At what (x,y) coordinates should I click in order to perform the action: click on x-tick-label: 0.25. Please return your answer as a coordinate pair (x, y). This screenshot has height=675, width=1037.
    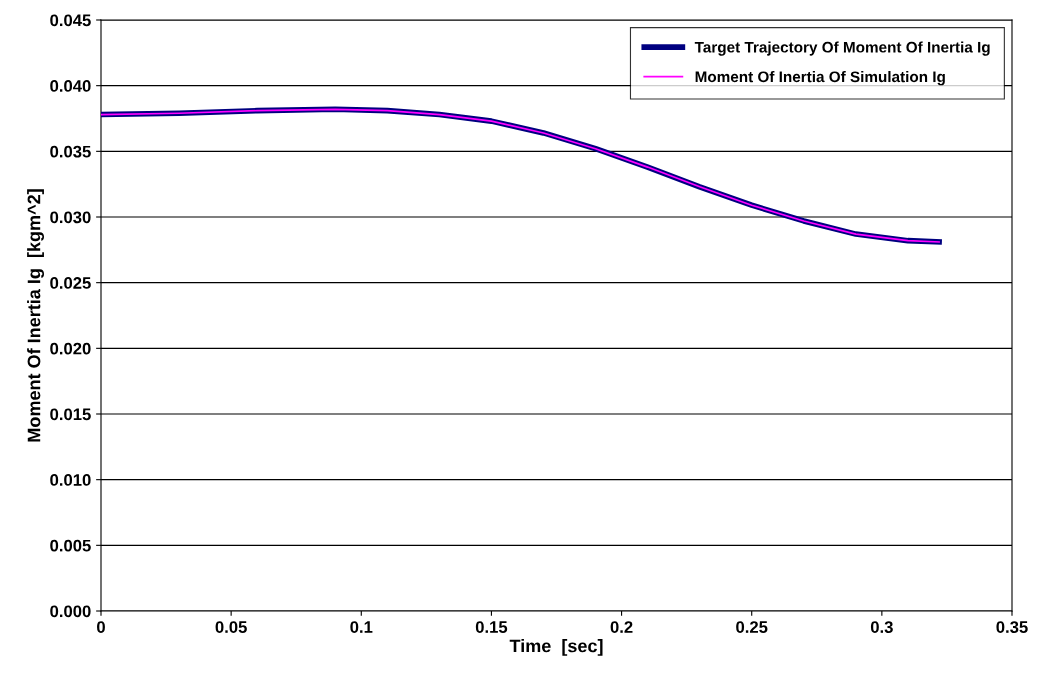
    Looking at the image, I should click on (752, 627).